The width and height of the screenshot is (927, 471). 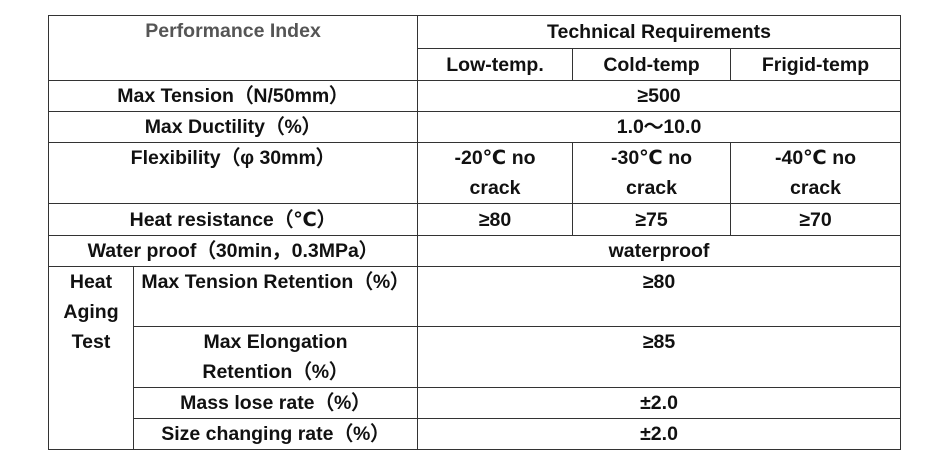 I want to click on cell: -40℃ no crack, so click(x=816, y=173).